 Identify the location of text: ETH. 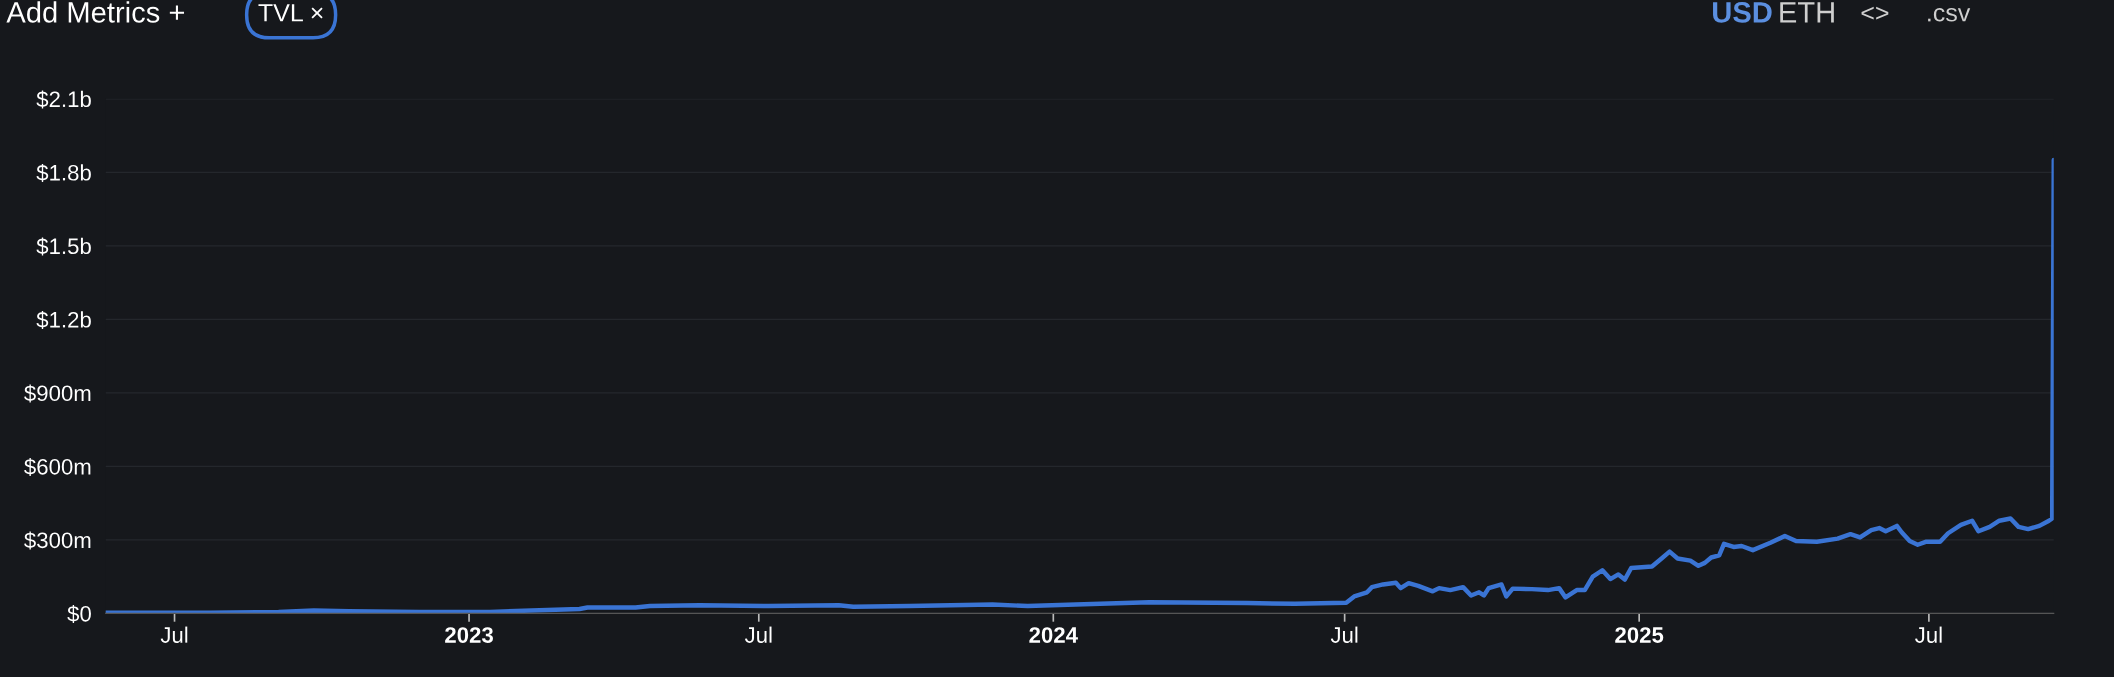
(1807, 12).